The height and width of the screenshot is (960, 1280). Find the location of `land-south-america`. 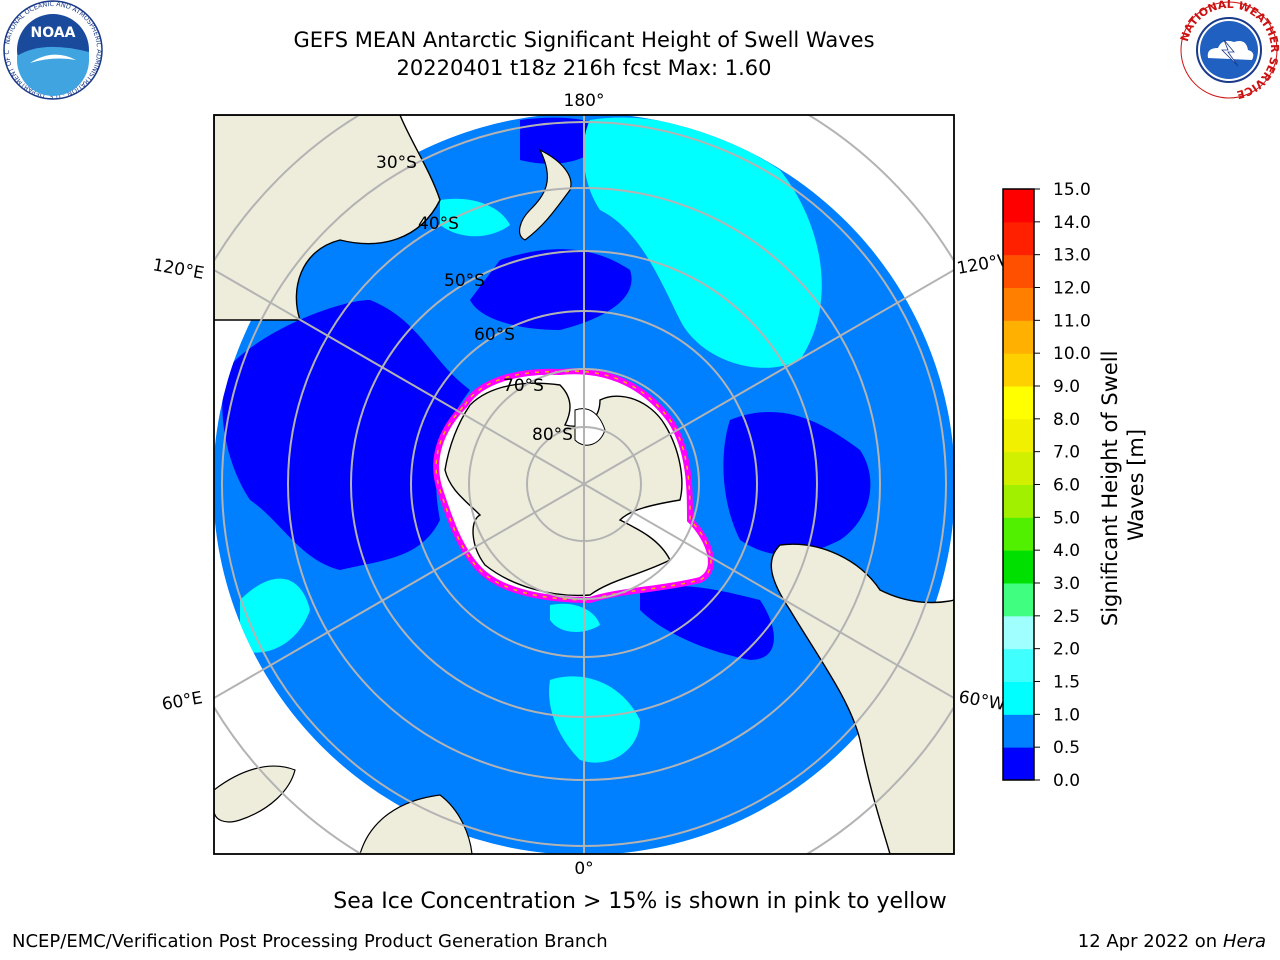

land-south-america is located at coordinates (862, 698).